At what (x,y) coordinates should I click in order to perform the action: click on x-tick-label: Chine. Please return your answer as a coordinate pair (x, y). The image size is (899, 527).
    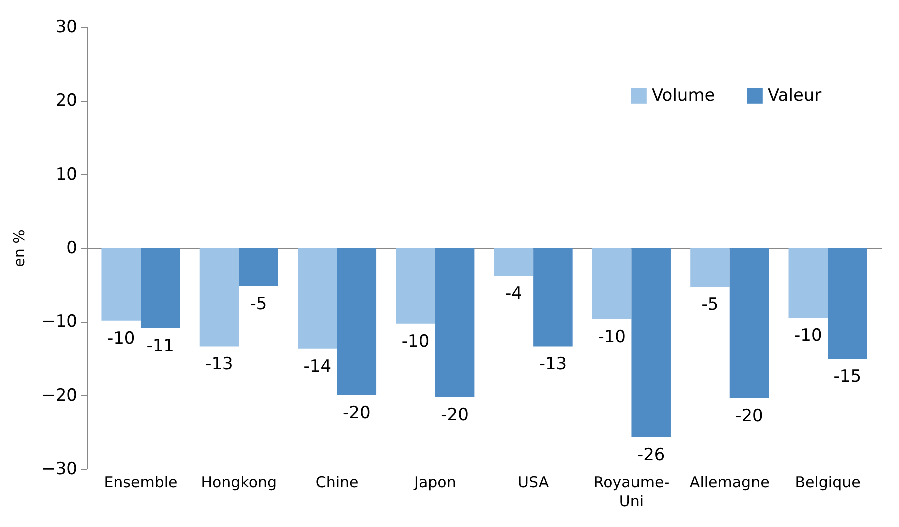
    Looking at the image, I should click on (337, 483).